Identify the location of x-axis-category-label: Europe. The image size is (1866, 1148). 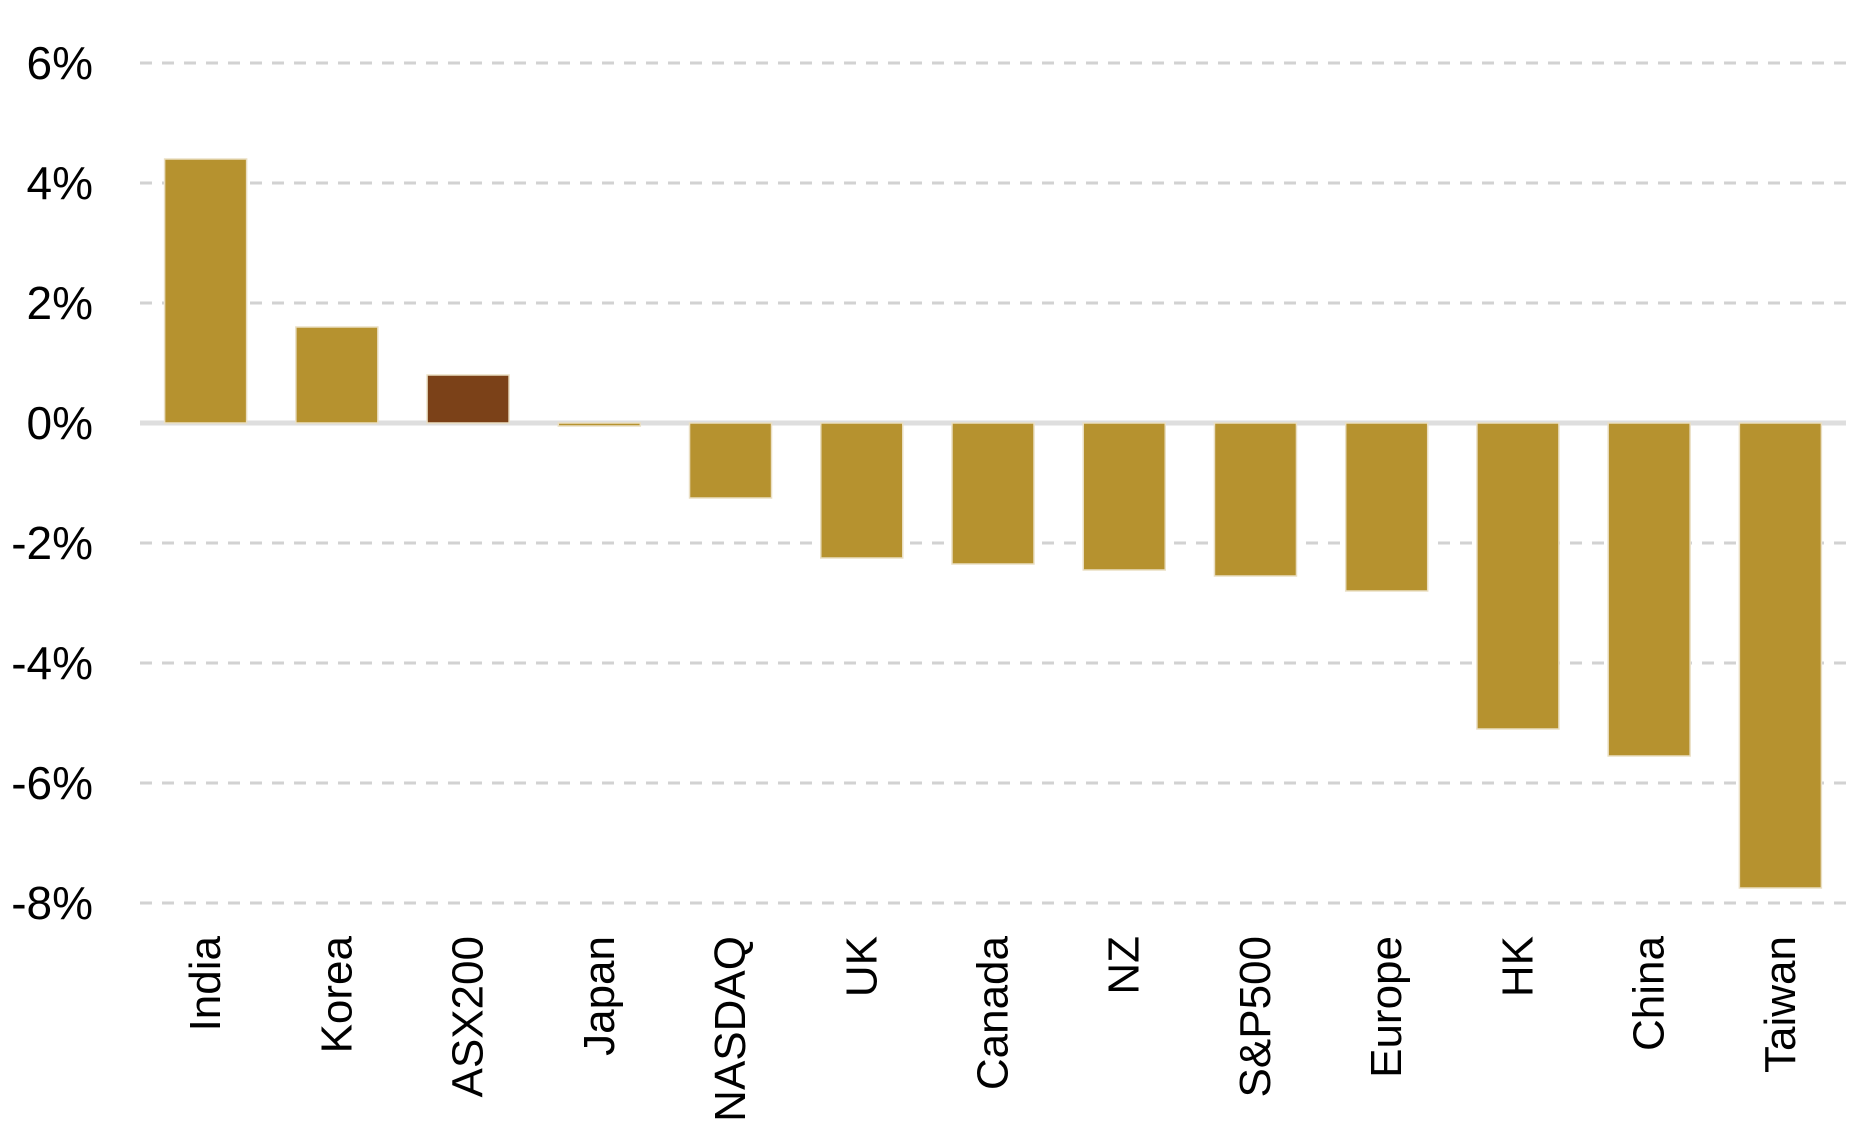
(1386, 1007).